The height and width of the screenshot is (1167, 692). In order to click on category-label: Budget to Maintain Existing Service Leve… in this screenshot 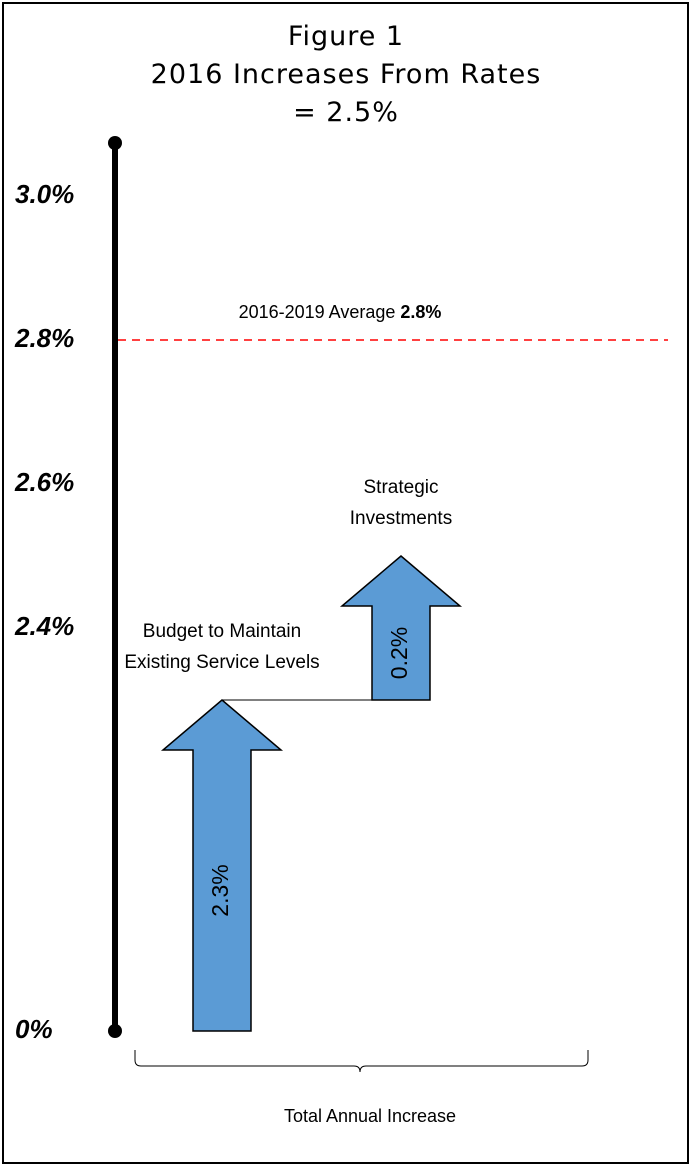, I will do `click(222, 647)`.